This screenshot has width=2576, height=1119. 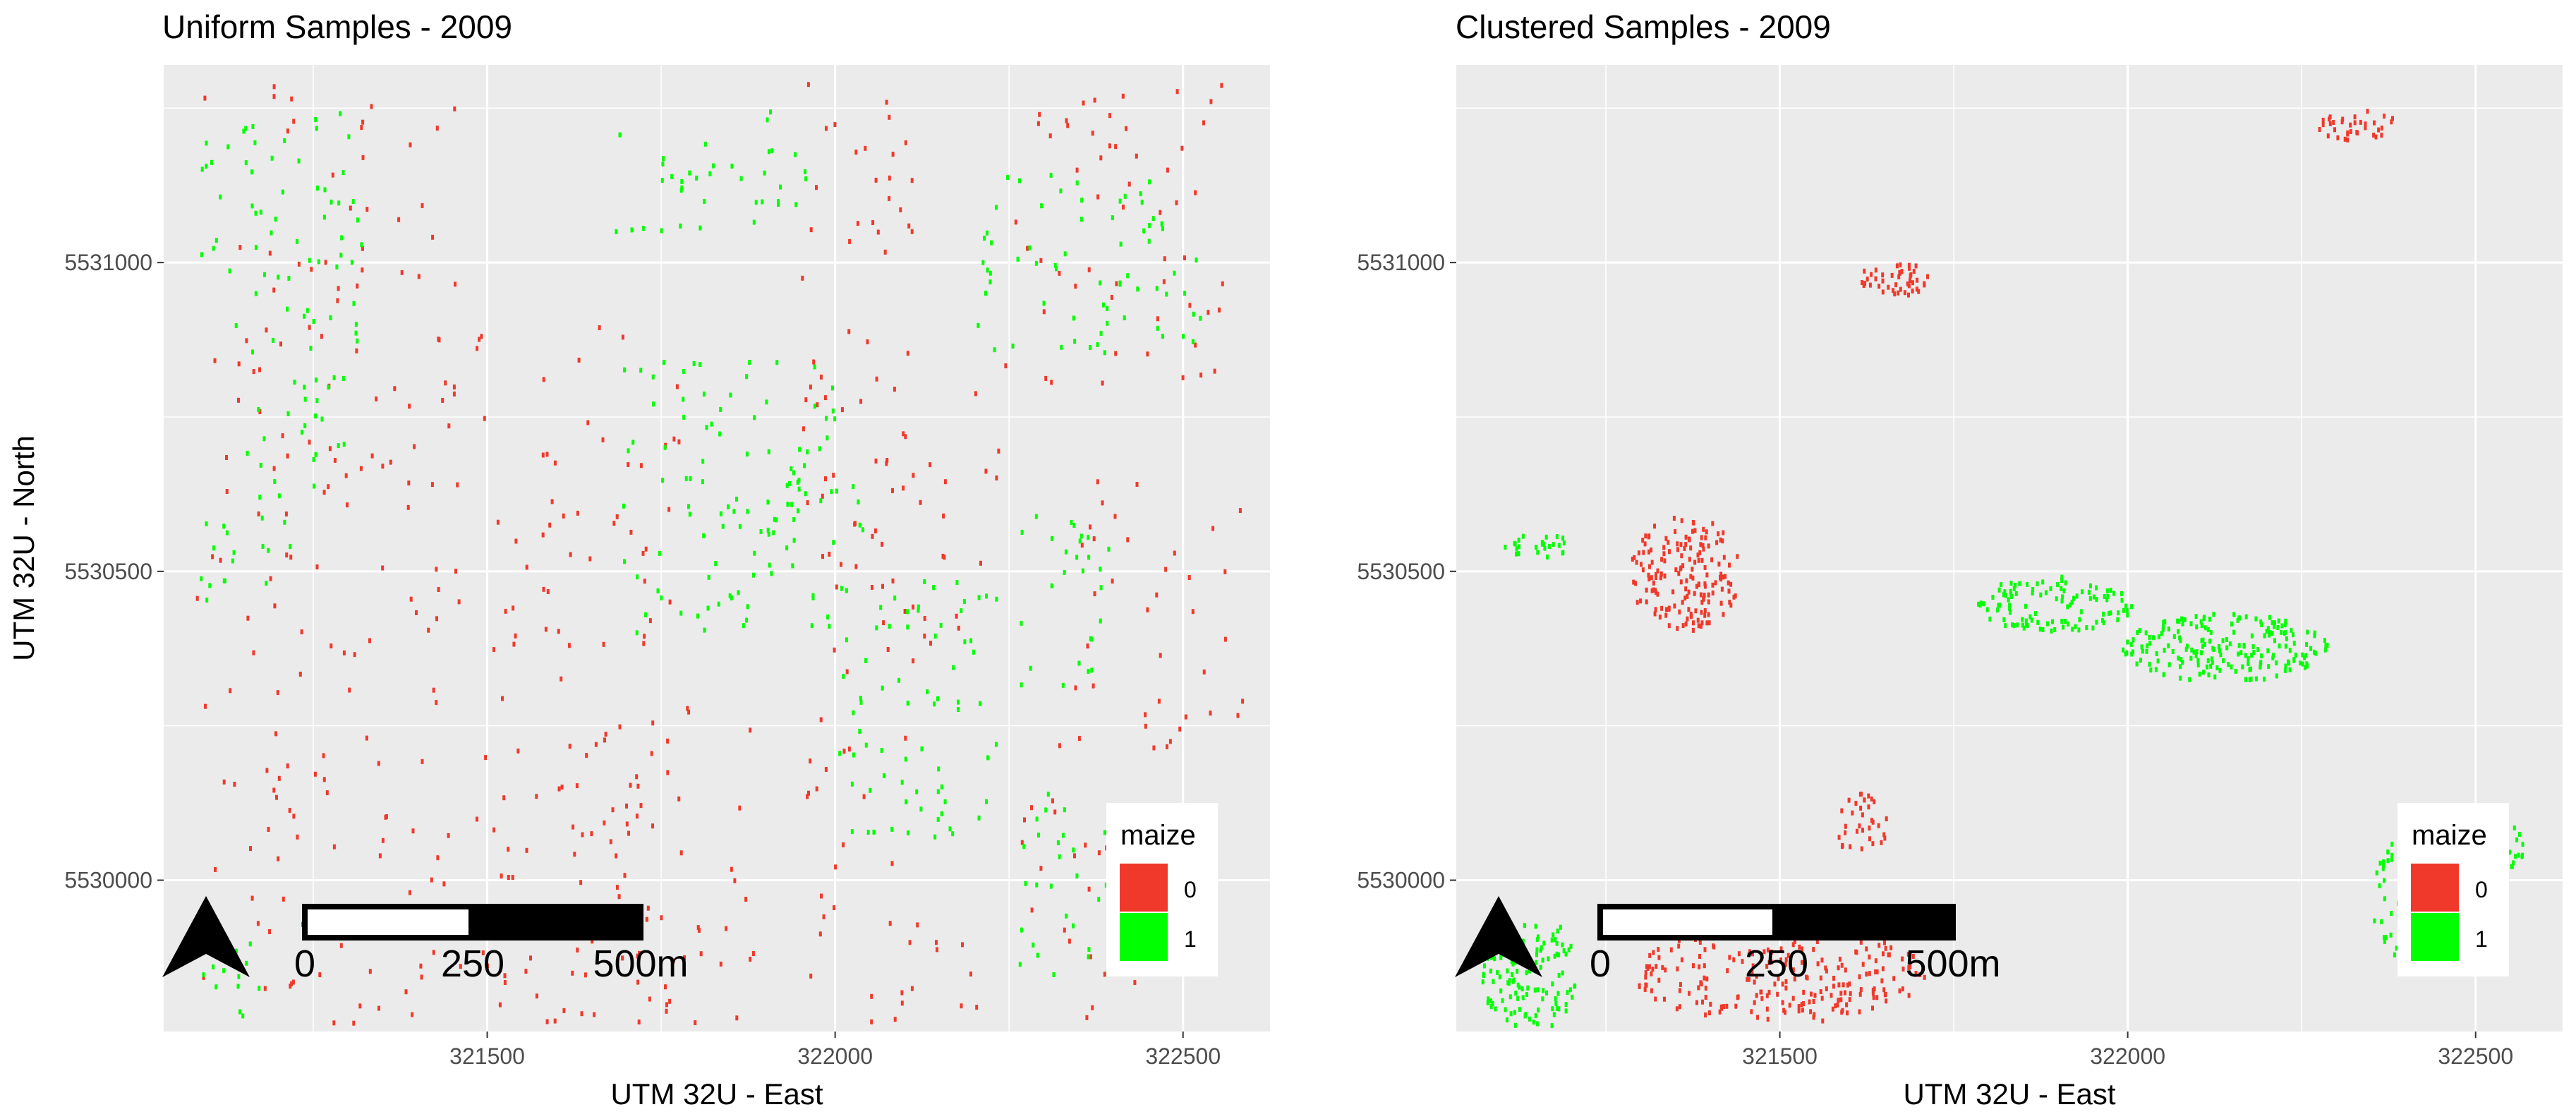 I want to click on x-tick-label: 322500, so click(x=1183, y=1056).